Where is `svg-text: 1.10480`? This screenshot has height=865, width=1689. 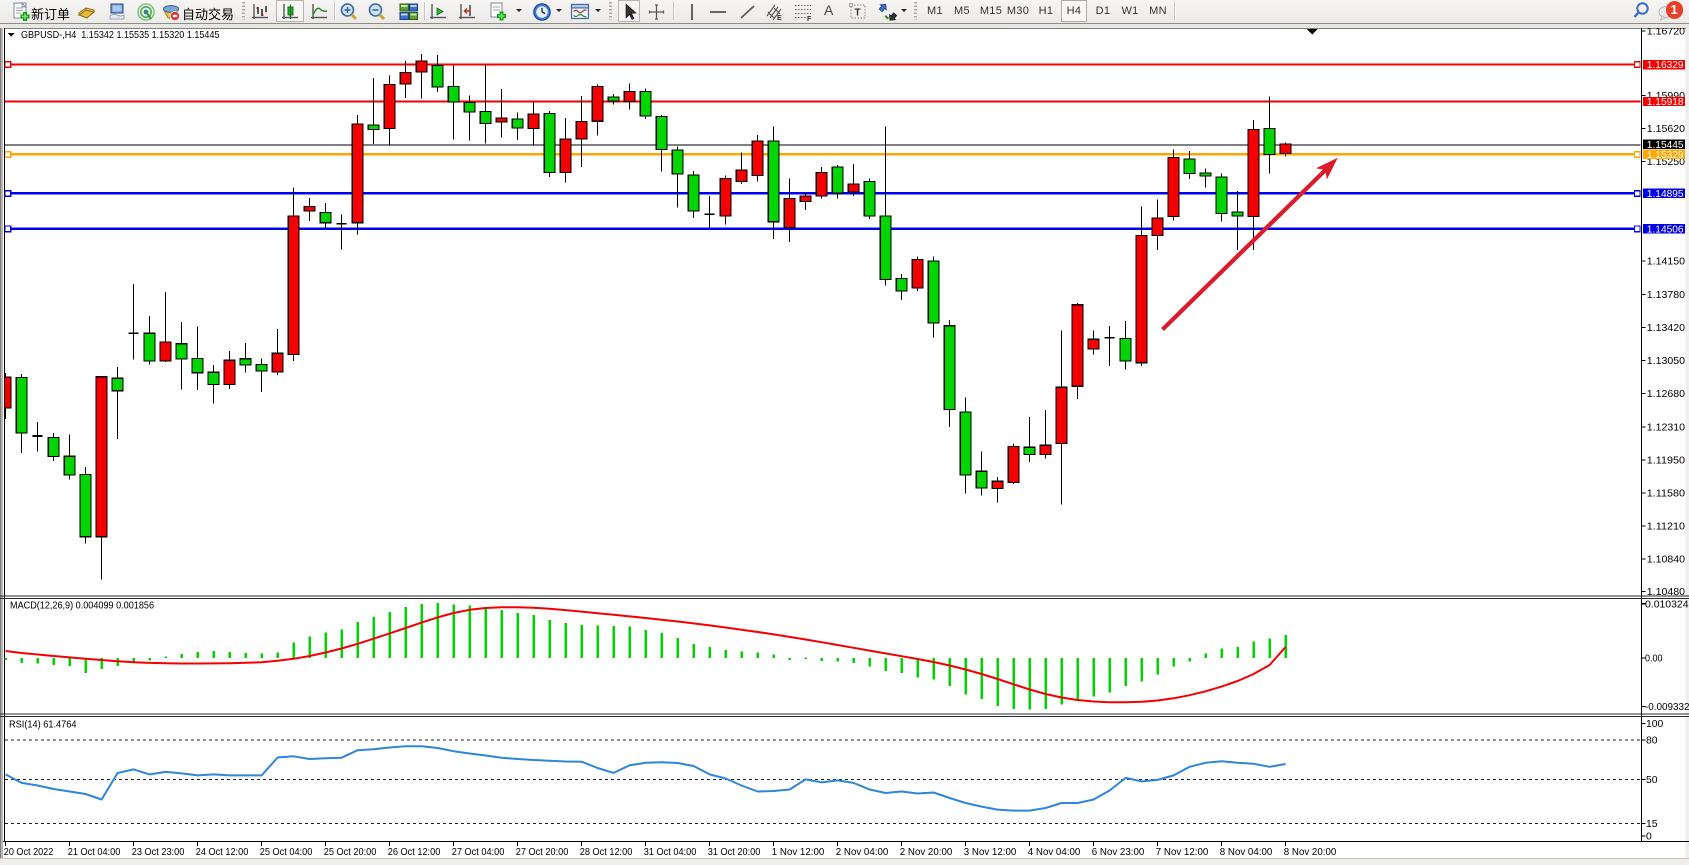
svg-text: 1.10480 is located at coordinates (1666, 592).